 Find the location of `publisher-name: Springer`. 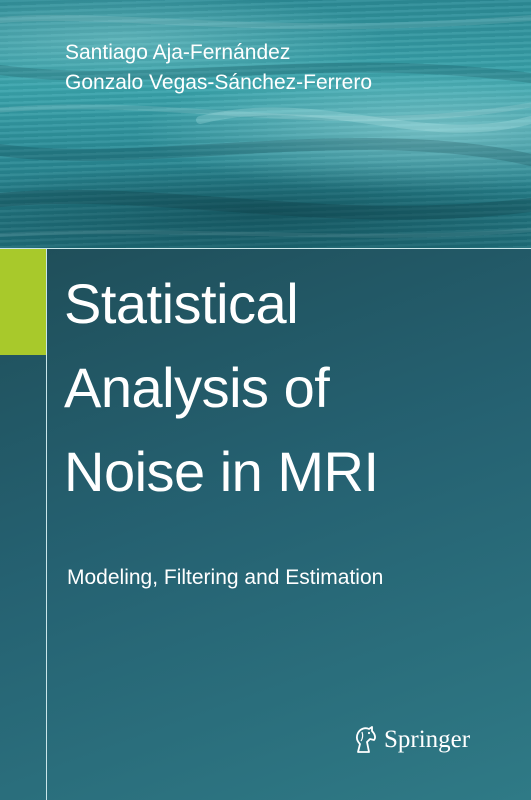

publisher-name: Springer is located at coordinates (427, 739).